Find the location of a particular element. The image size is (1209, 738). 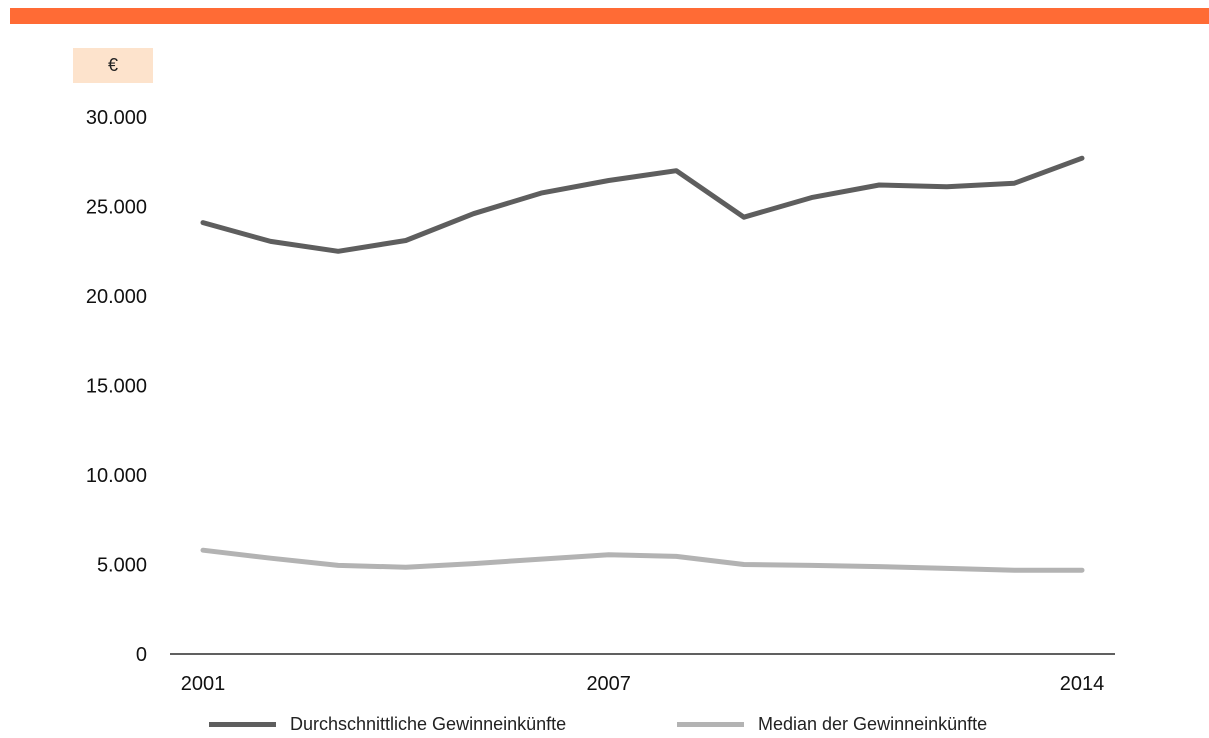

unit-label: € is located at coordinates (112, 65).